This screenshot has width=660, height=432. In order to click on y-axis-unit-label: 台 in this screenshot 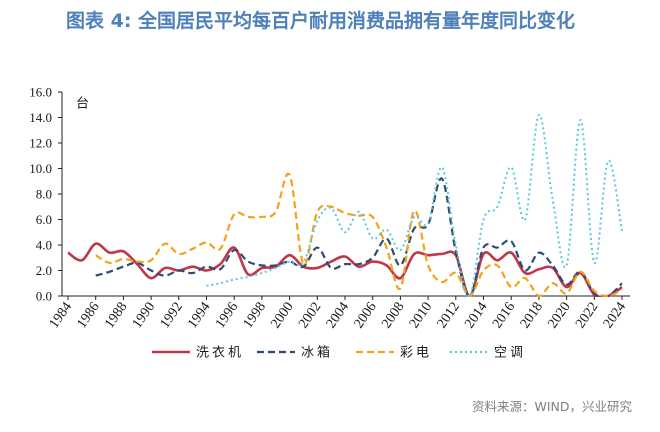, I will do `click(82, 103)`.